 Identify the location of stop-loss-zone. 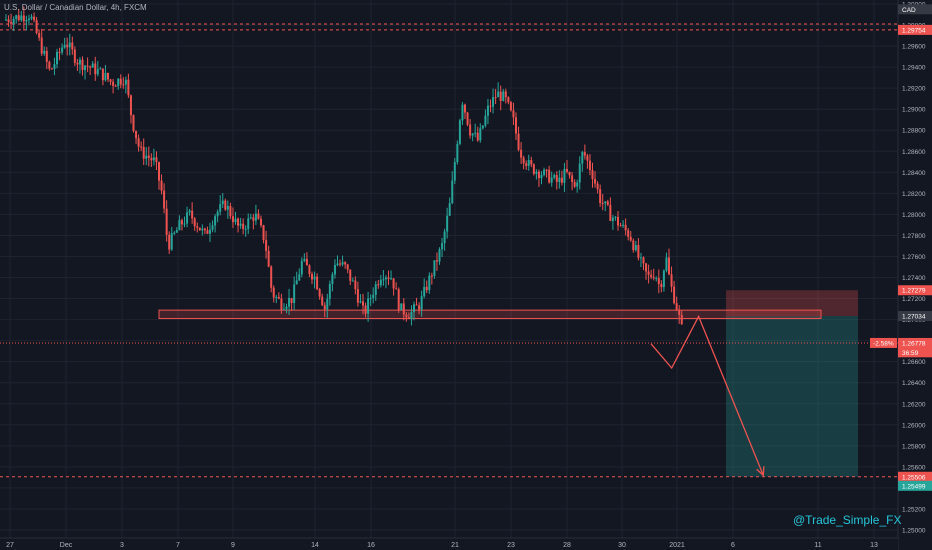
(792, 303).